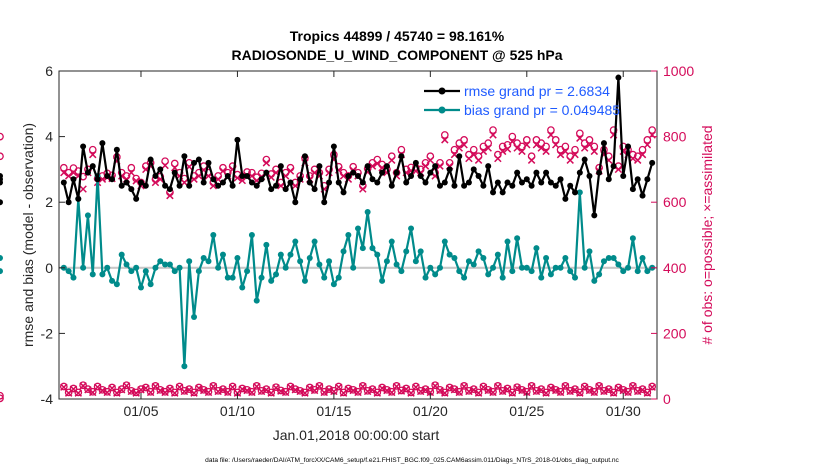 The height and width of the screenshot is (470, 830). What do you see at coordinates (49, 137) in the screenshot?
I see `y-left-tick-label: 4` at bounding box center [49, 137].